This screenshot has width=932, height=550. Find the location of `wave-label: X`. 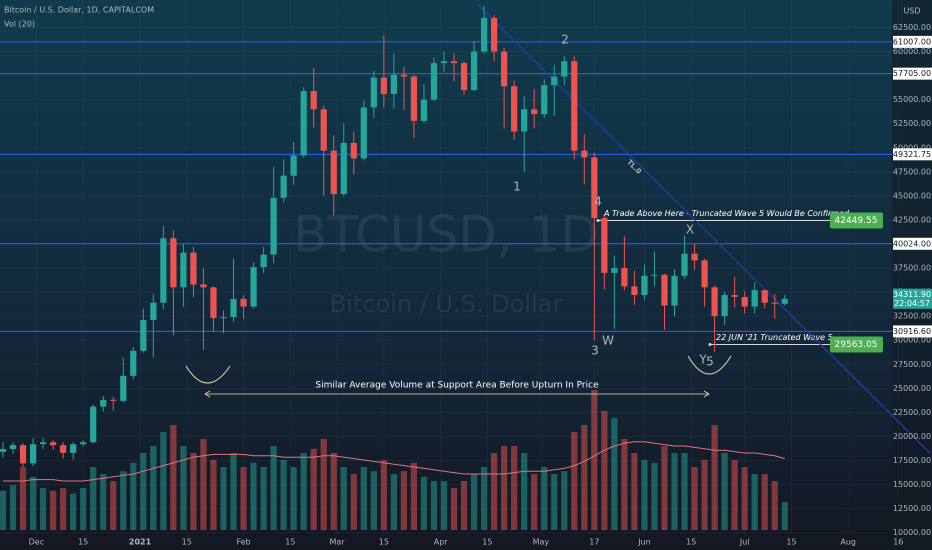

wave-label: X is located at coordinates (690, 230).